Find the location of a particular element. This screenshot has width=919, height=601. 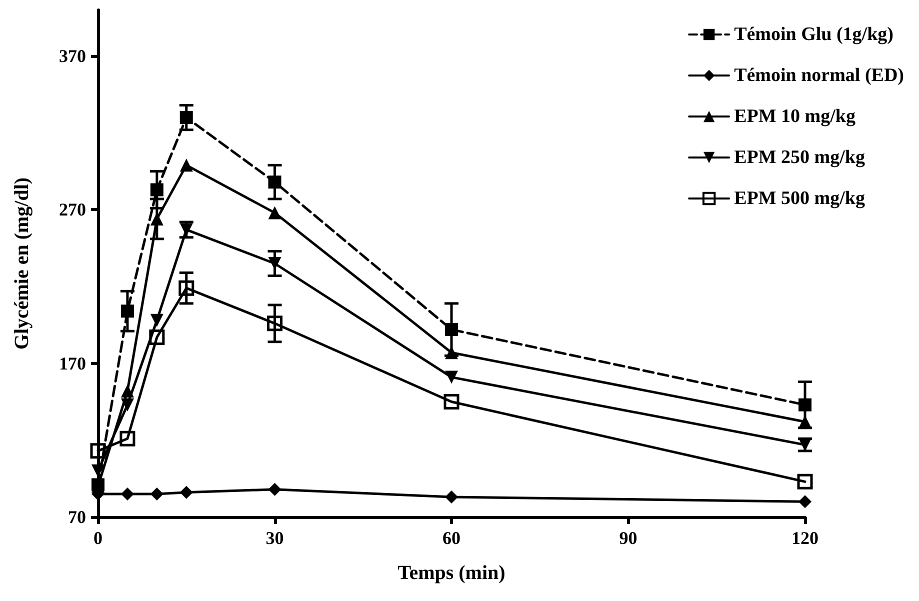

legend-label: EPM 500 mg/kg is located at coordinates (800, 198).